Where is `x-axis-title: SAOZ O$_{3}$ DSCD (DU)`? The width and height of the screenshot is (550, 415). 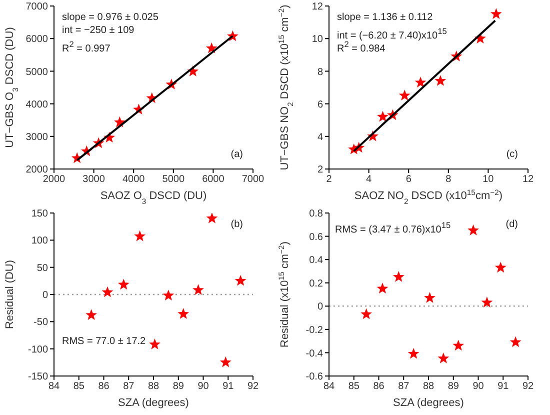 x-axis-title: SAOZ O$_{3}$ DSCD (DU) is located at coordinates (153, 198).